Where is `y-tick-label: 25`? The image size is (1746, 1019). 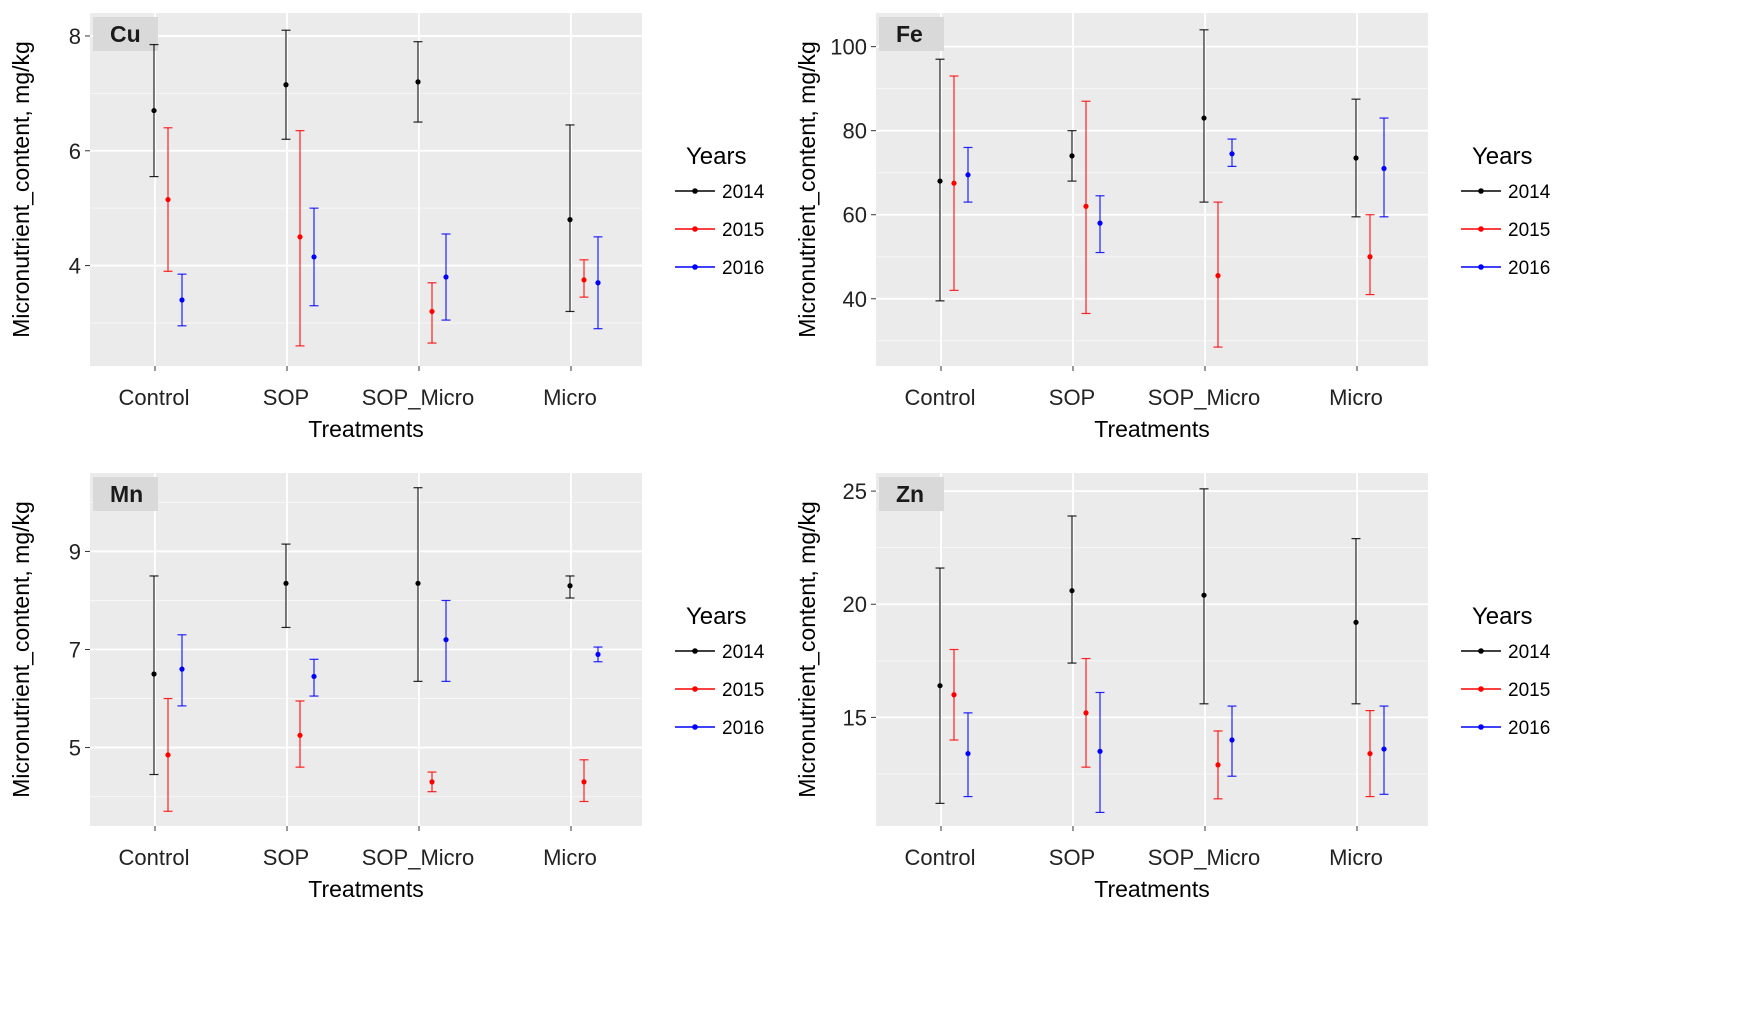
y-tick-label: 25 is located at coordinates (855, 491).